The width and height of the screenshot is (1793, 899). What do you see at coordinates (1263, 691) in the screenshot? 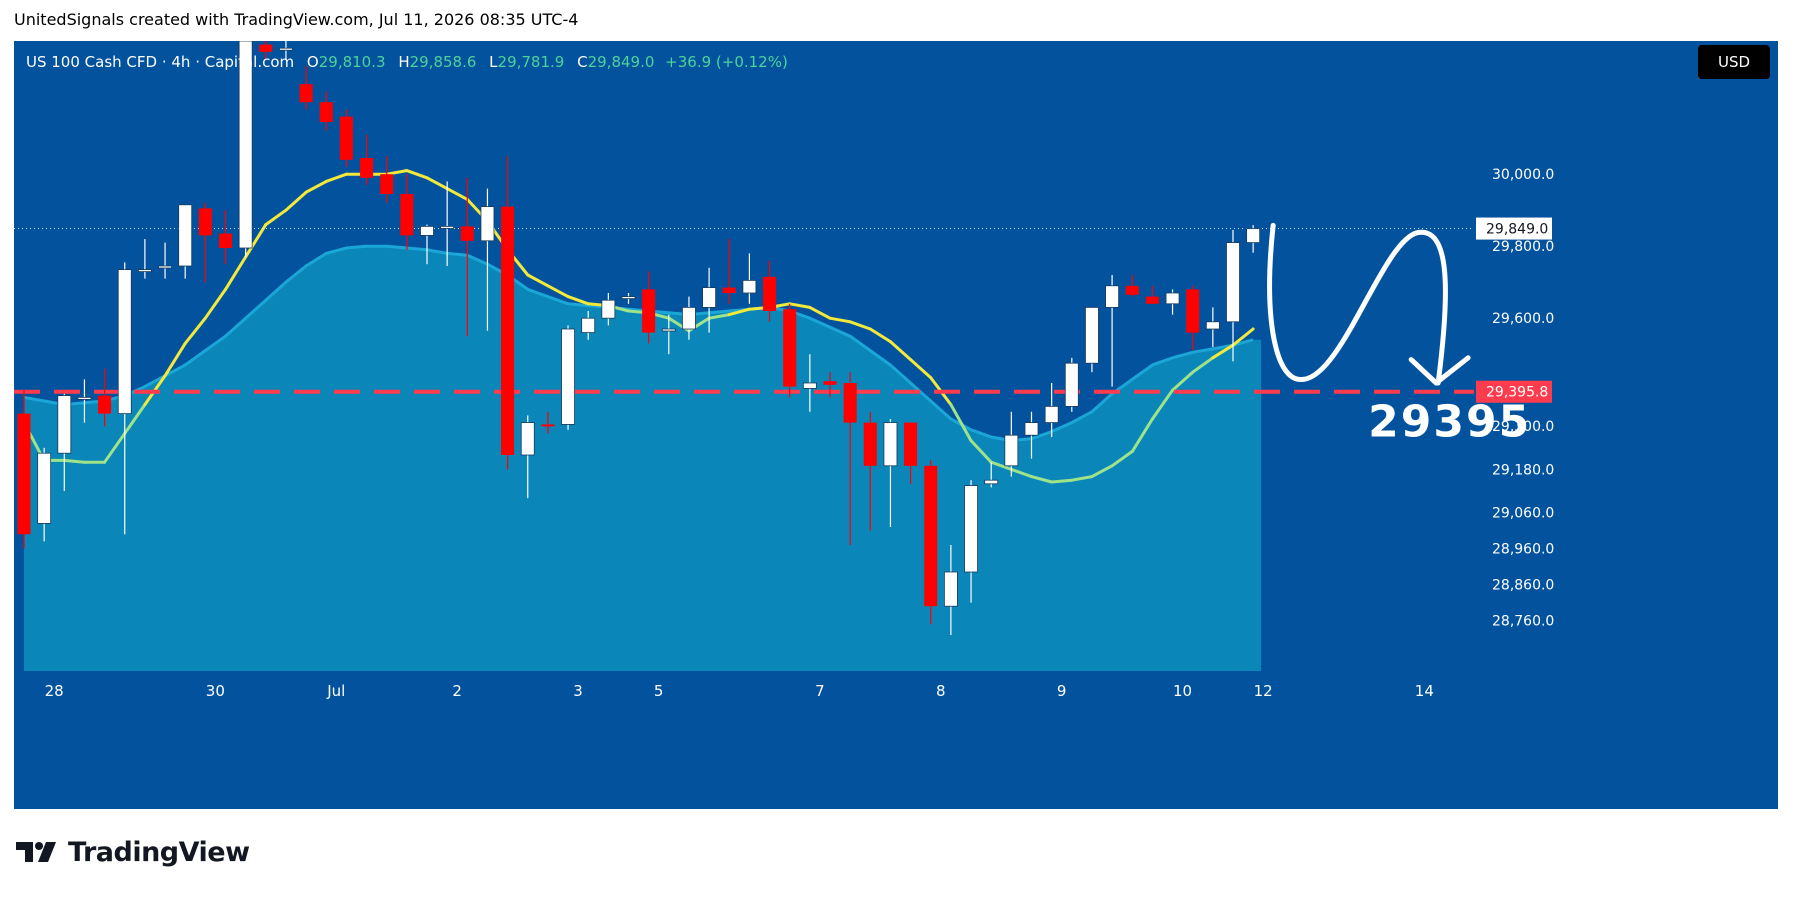
I see `x-tick-label: 12` at bounding box center [1263, 691].